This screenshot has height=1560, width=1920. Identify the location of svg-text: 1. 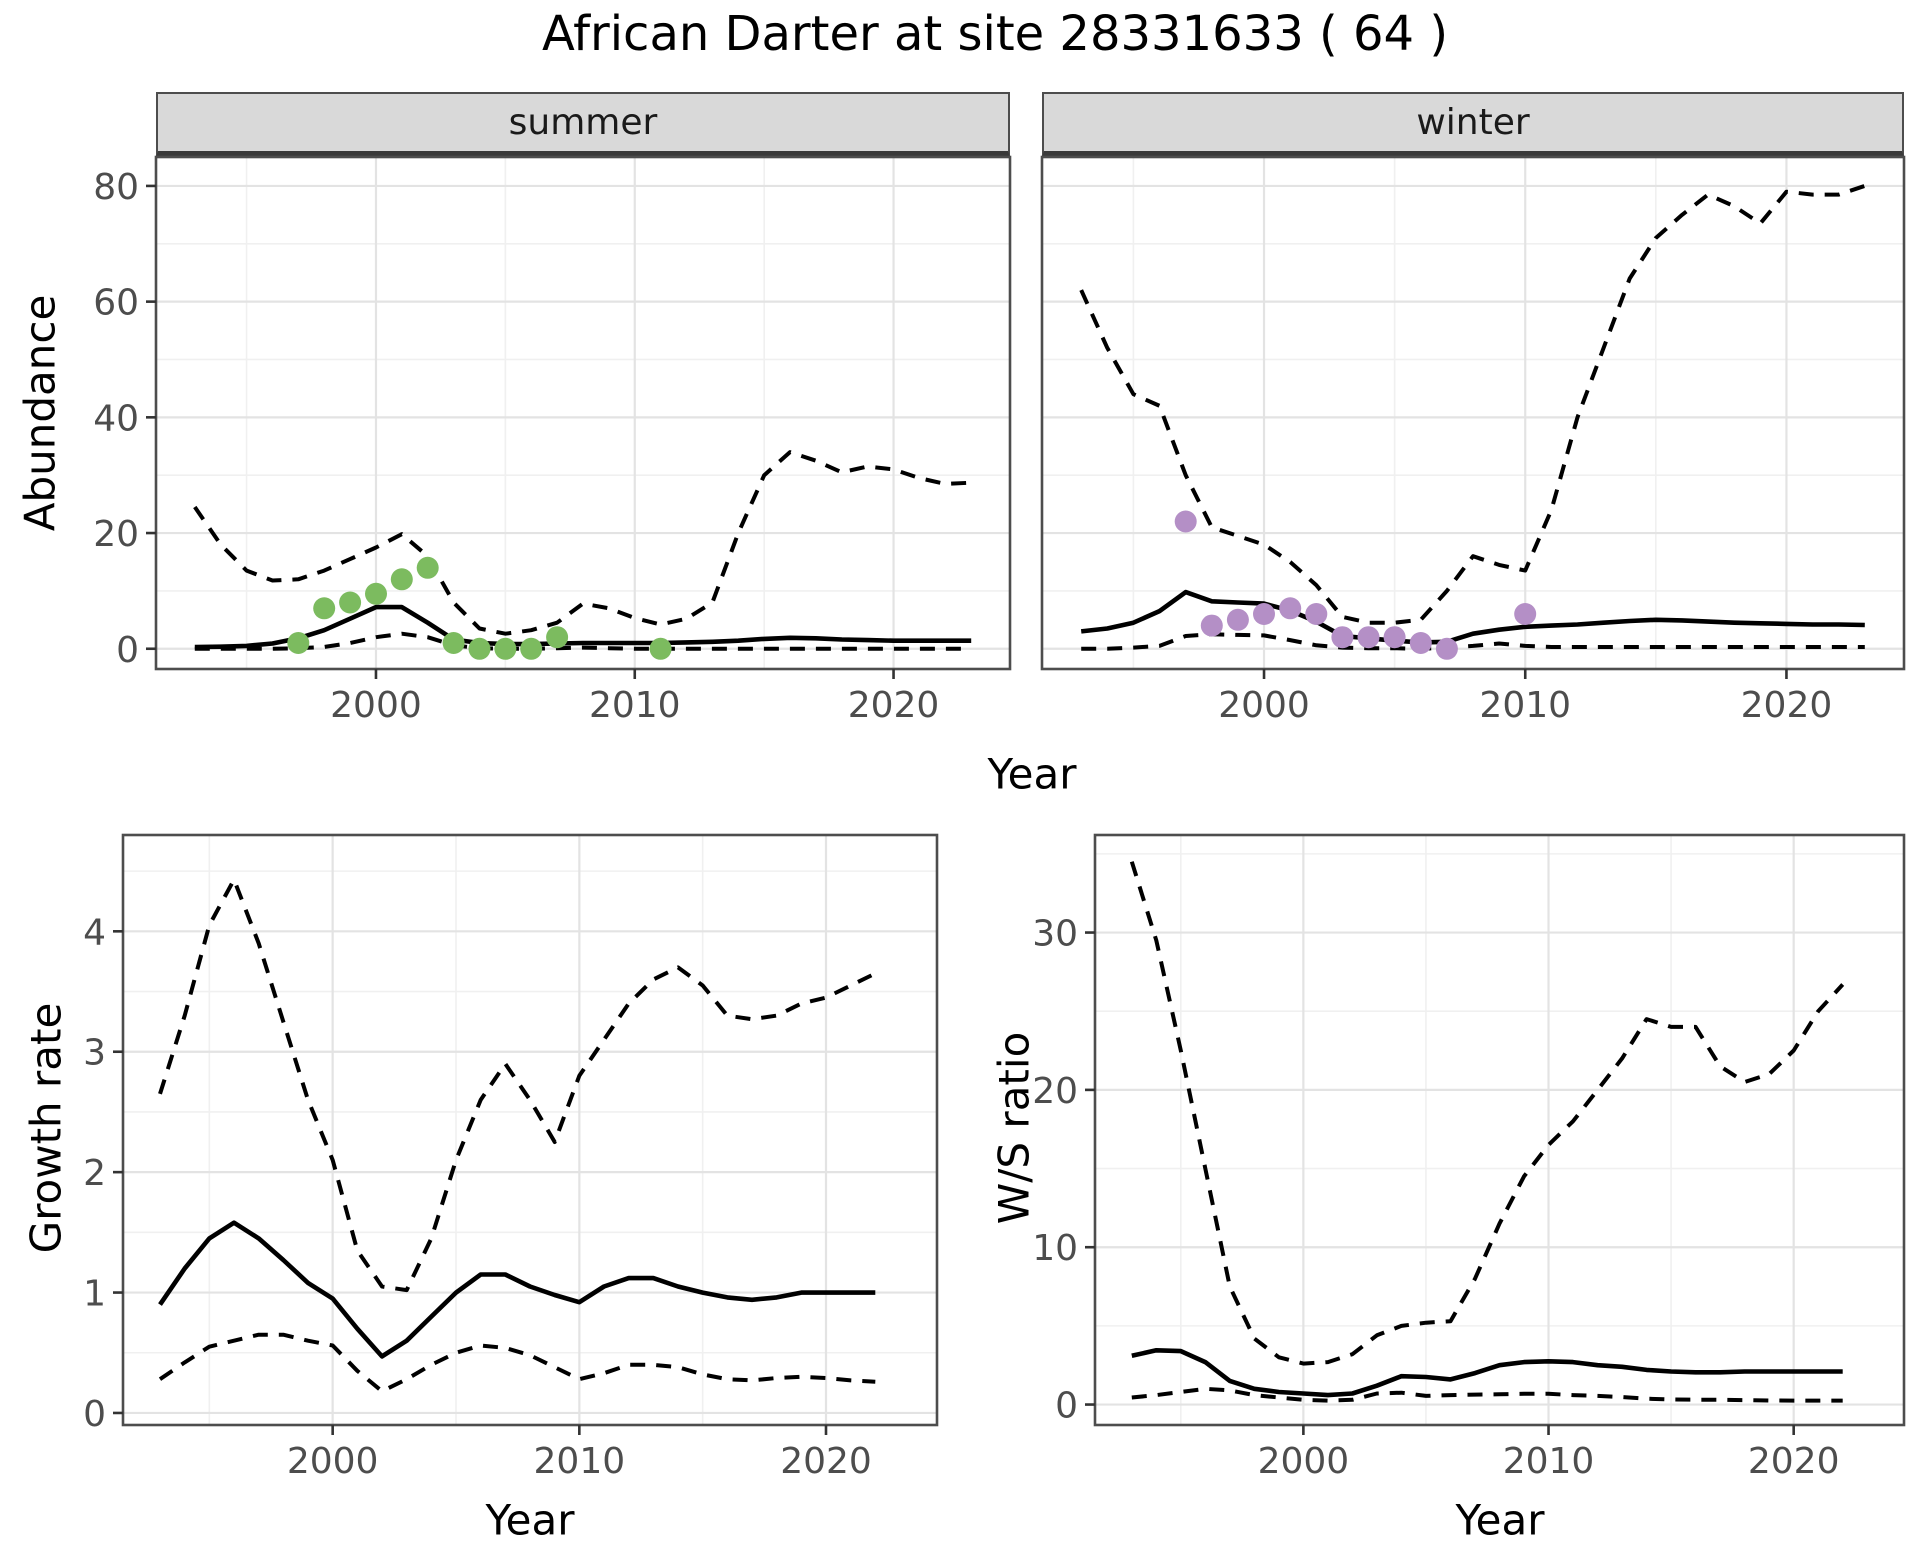
(94, 1294).